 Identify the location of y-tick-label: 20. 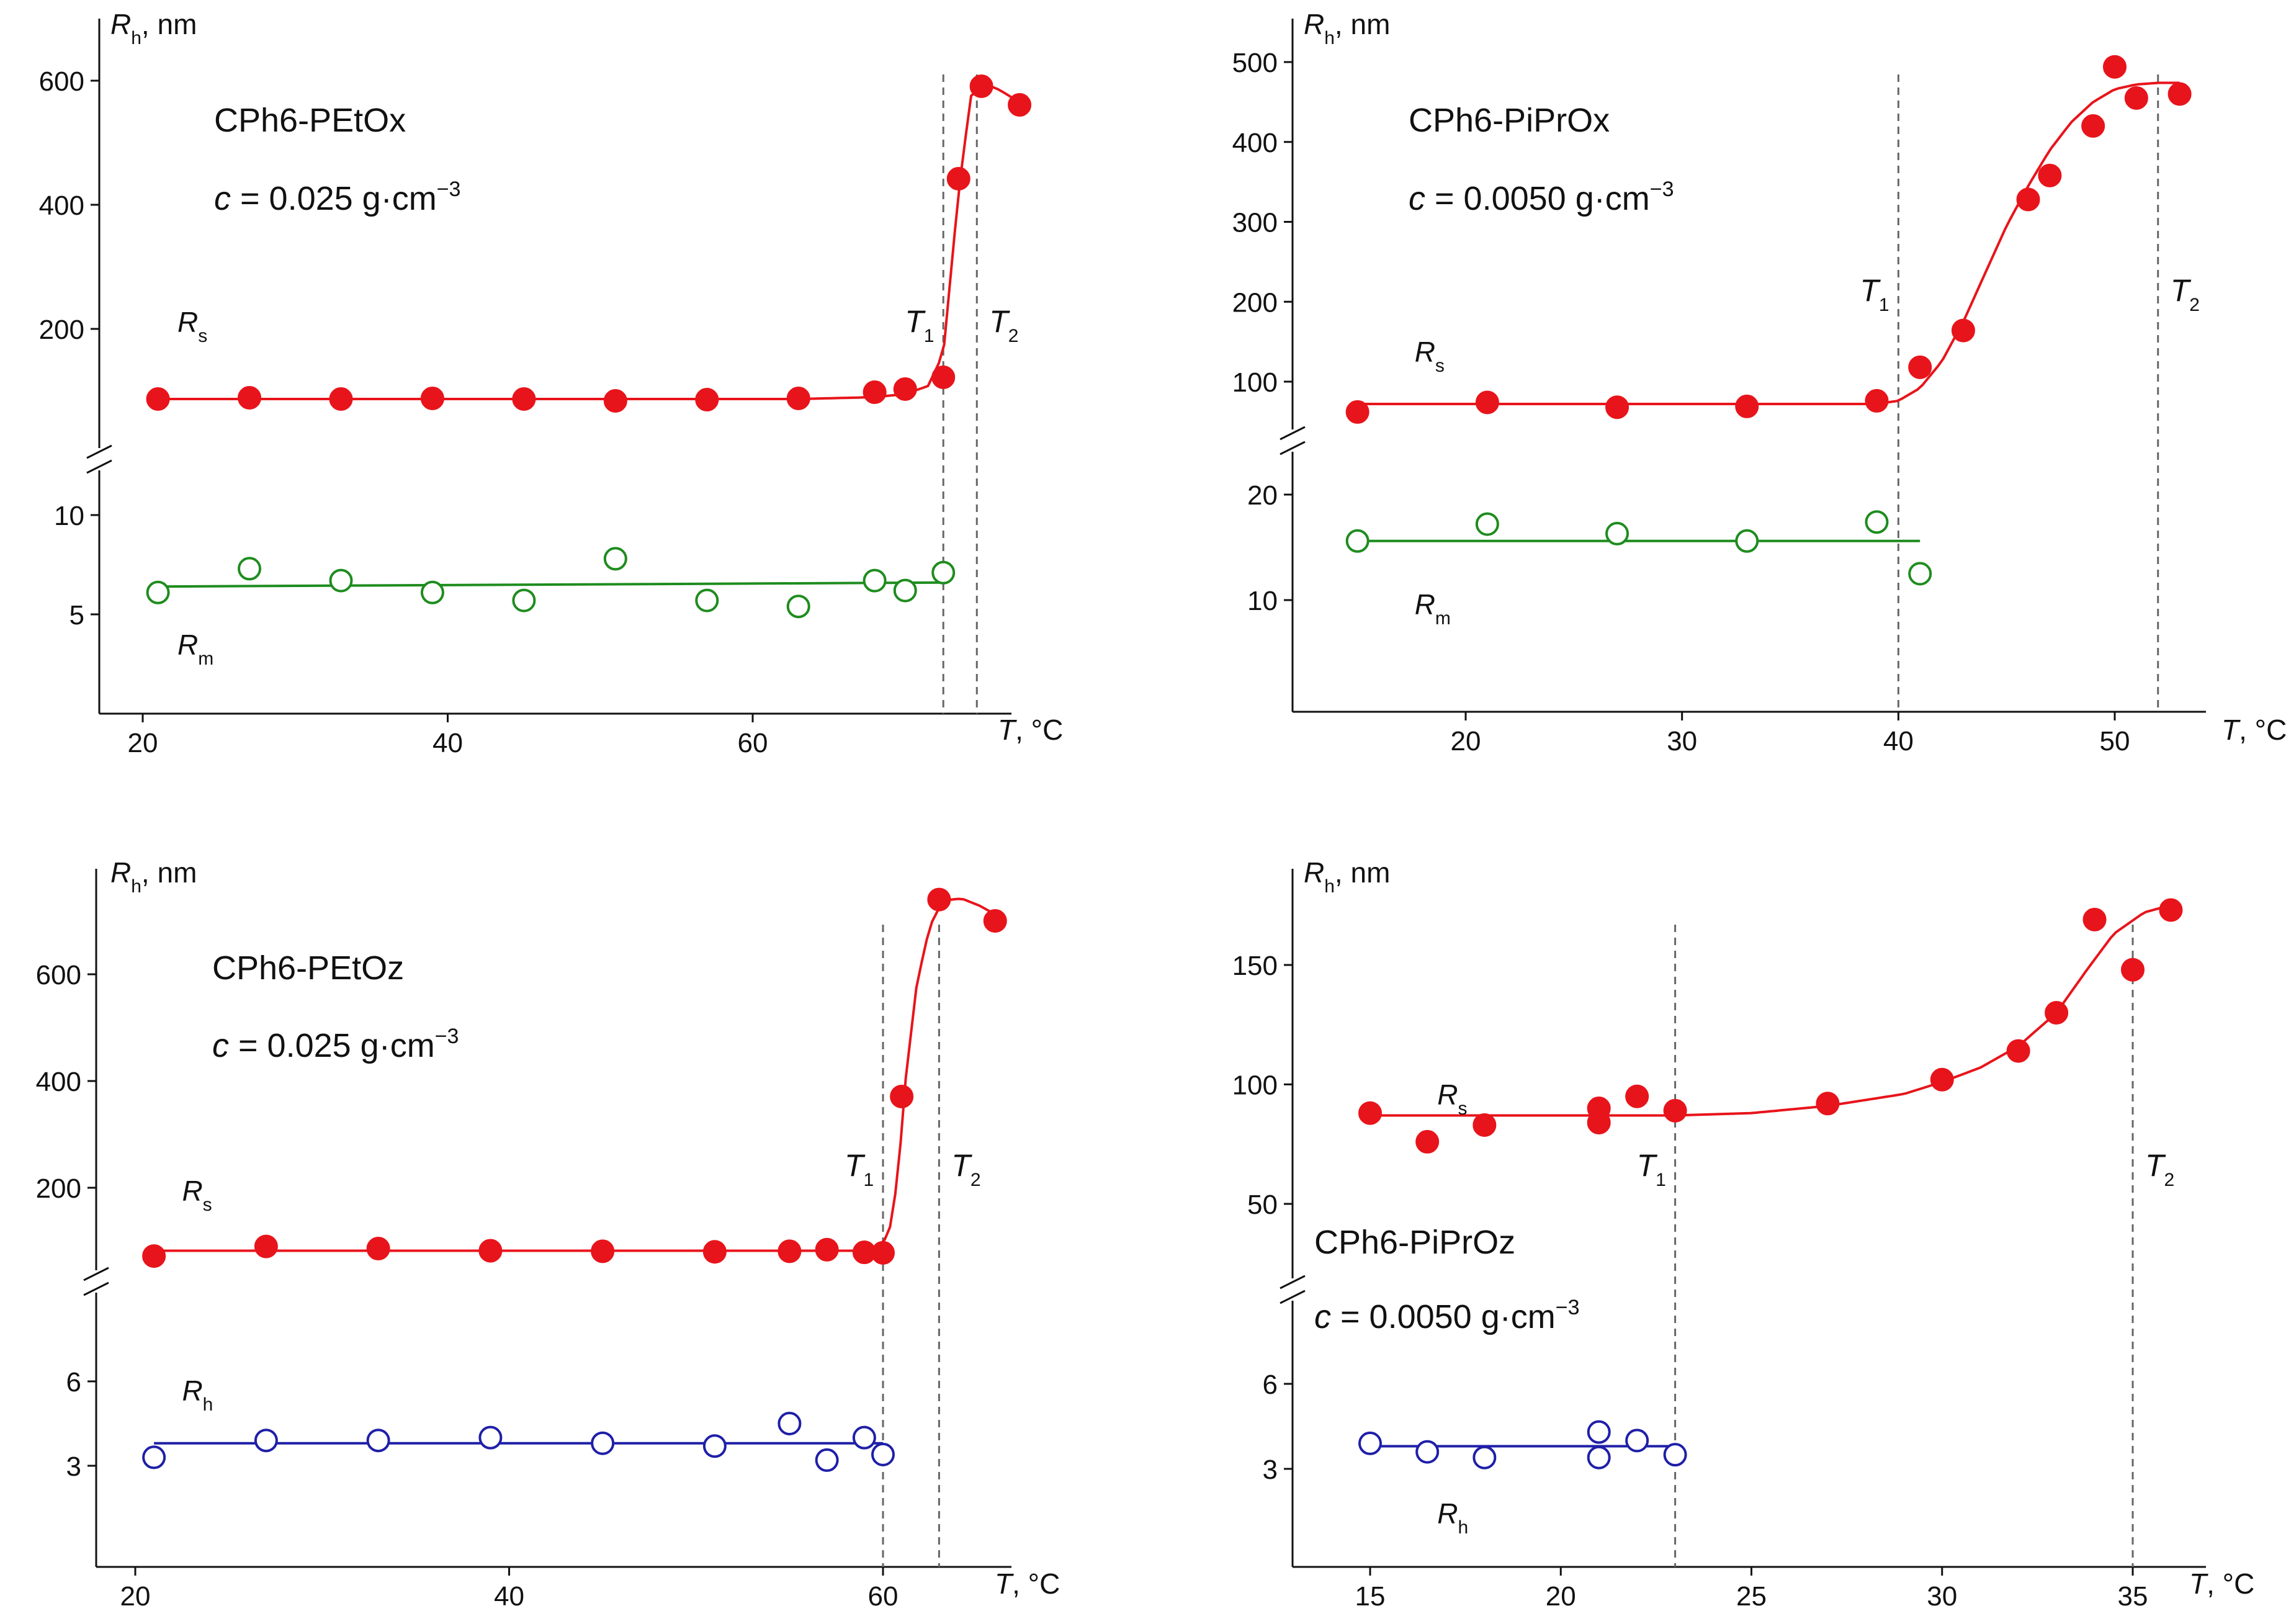
(1262, 495).